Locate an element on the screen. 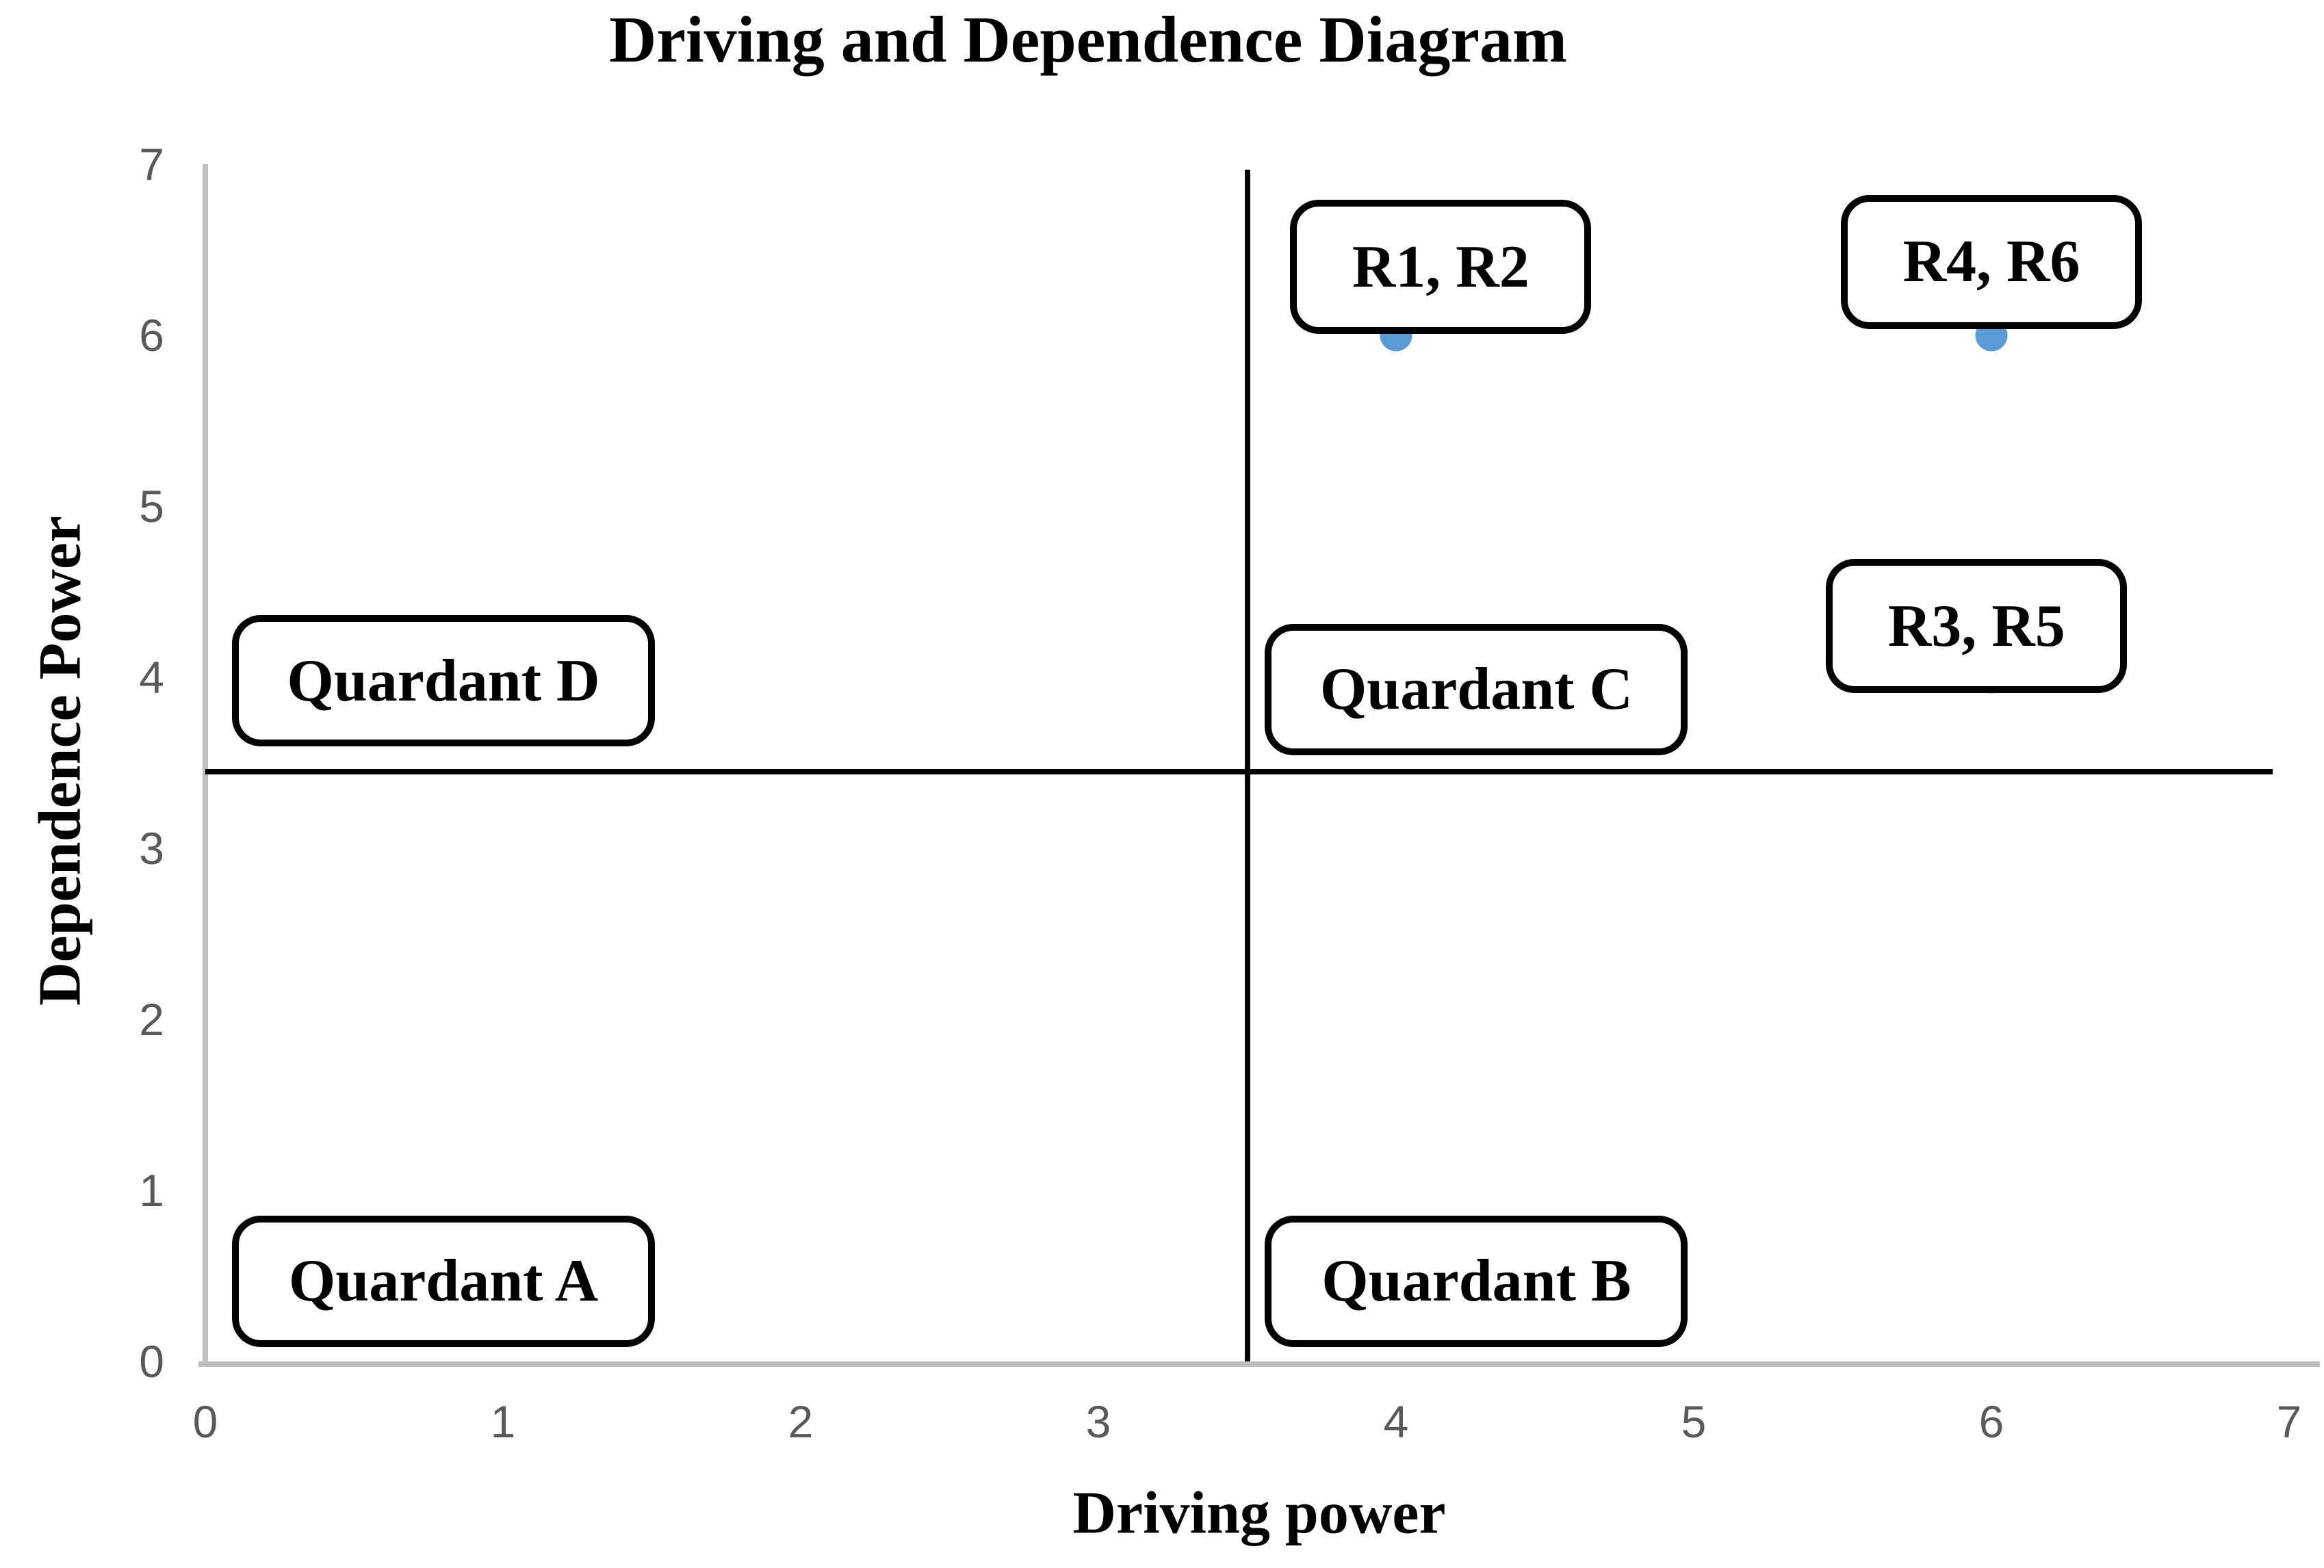 This screenshot has height=1568, width=2324. x-tick-label: 5 is located at coordinates (1694, 1421).